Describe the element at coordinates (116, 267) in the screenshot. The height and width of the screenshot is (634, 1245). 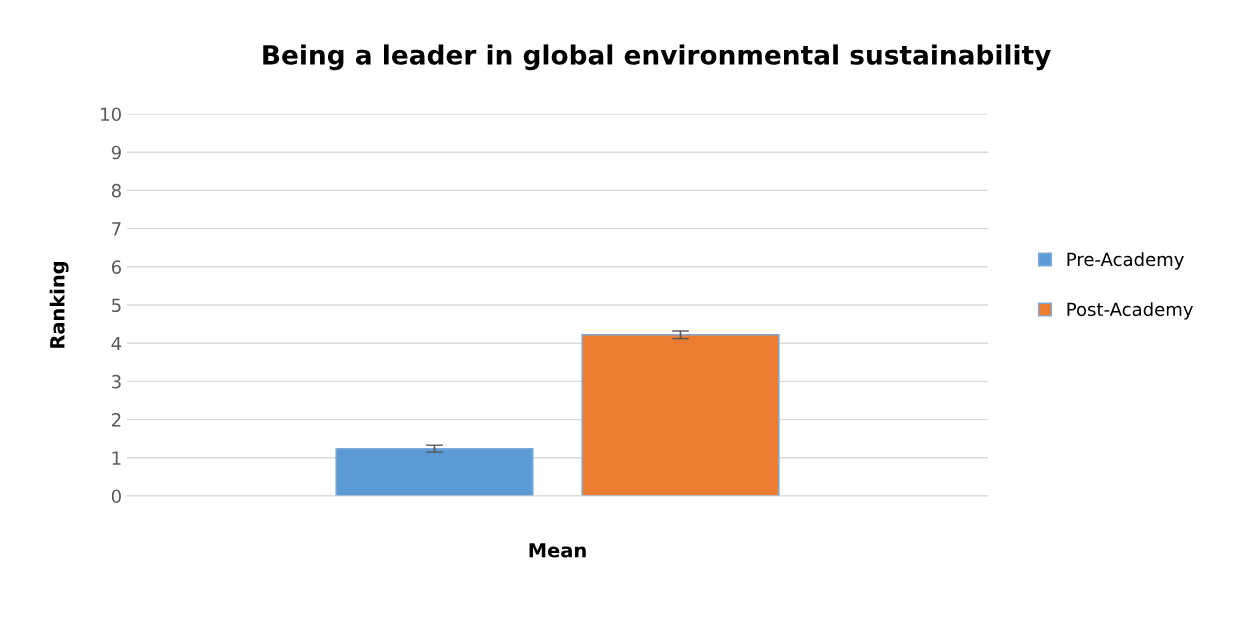
I see `y-tick-label: 6` at that location.